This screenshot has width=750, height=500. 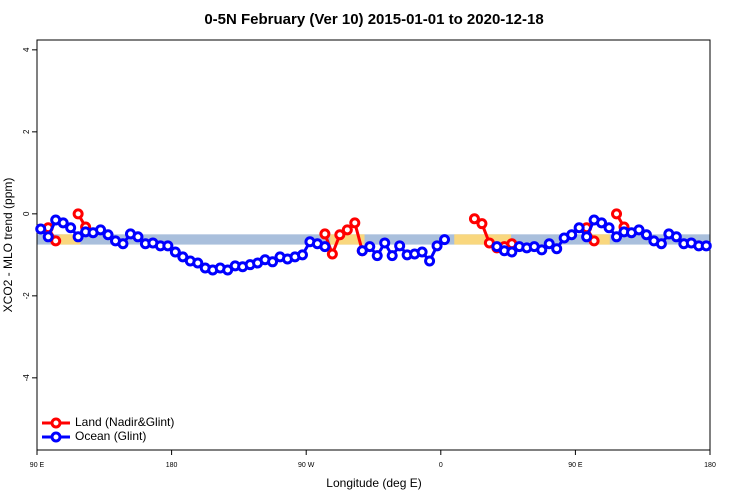 What do you see at coordinates (26, 378) in the screenshot?
I see `y-tick-label: -4` at bounding box center [26, 378].